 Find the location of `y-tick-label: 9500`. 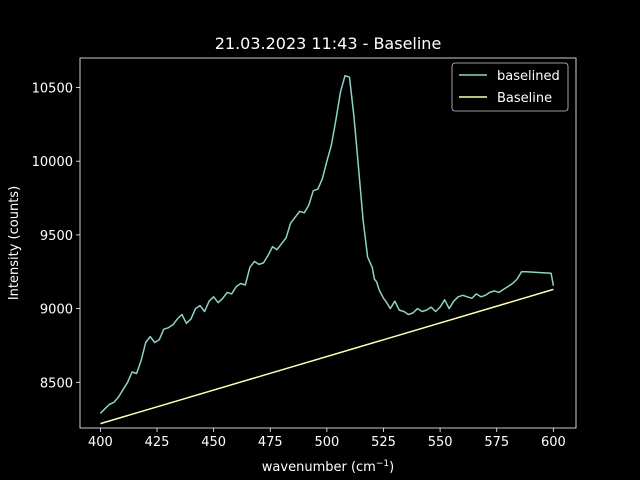

y-tick-label: 9500 is located at coordinates (56, 236).